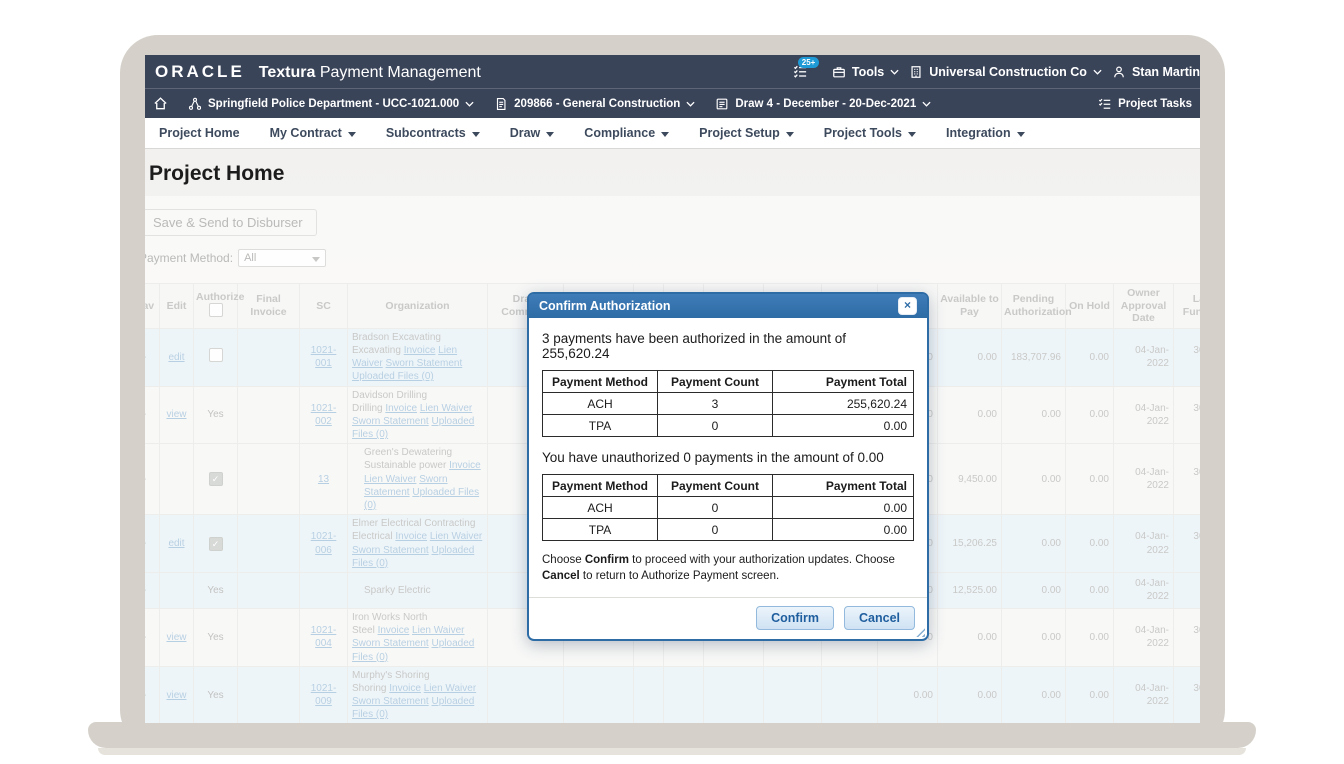  What do you see at coordinates (390, 395) in the screenshot?
I see `organization-name: Davidson Drilling` at bounding box center [390, 395].